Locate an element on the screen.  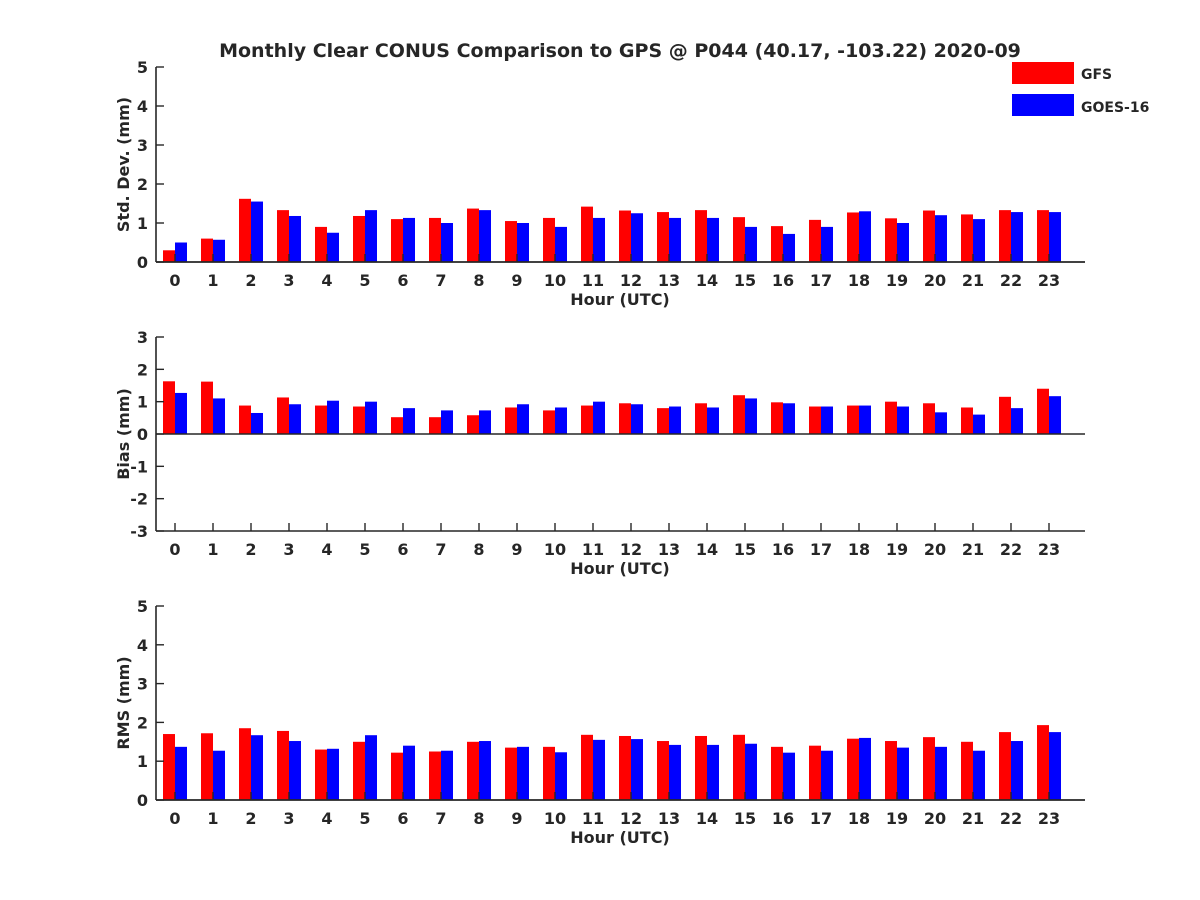
x-tick-label: 12 is located at coordinates (631, 280).